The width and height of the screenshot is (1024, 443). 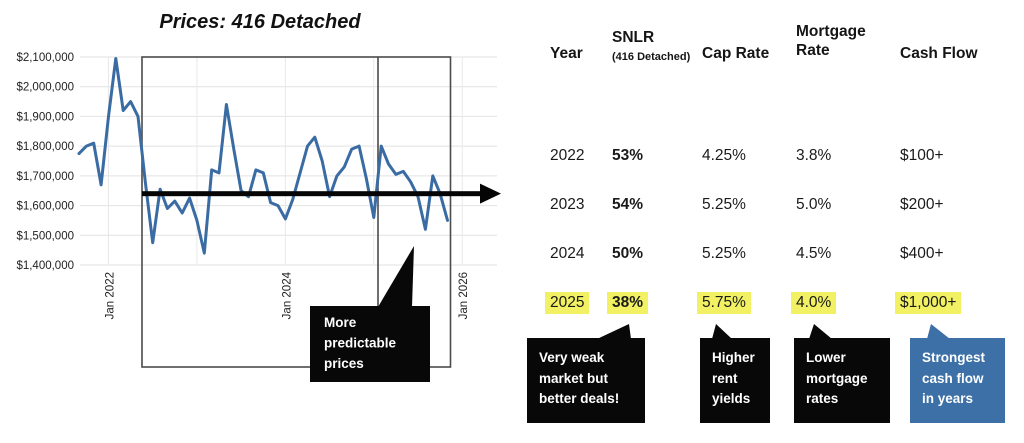 What do you see at coordinates (725, 378) in the screenshot?
I see `callout-line: rent` at bounding box center [725, 378].